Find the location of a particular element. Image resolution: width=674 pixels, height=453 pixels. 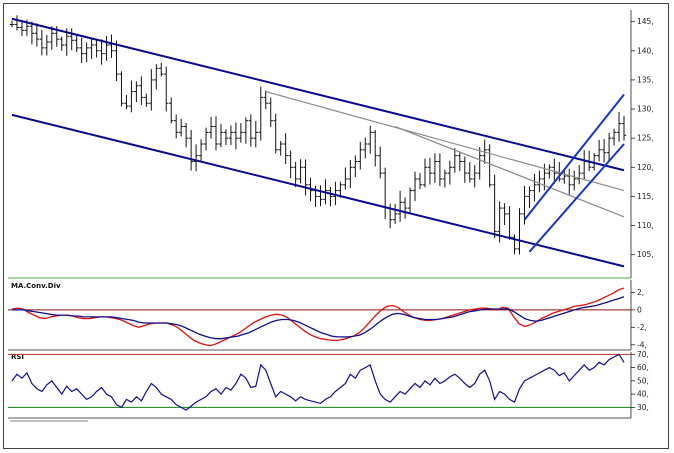

rsi-panel: 70, 60, 50, 40, 30, is located at coordinates (328, 381).